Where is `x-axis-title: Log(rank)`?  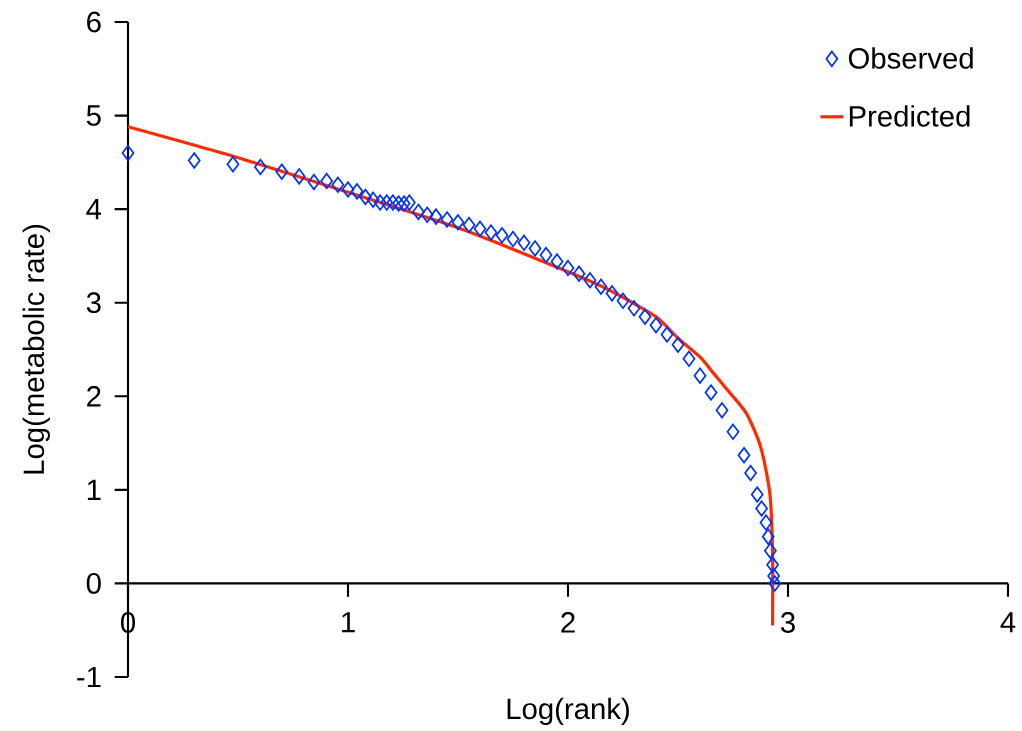
x-axis-title: Log(rank) is located at coordinates (568, 711).